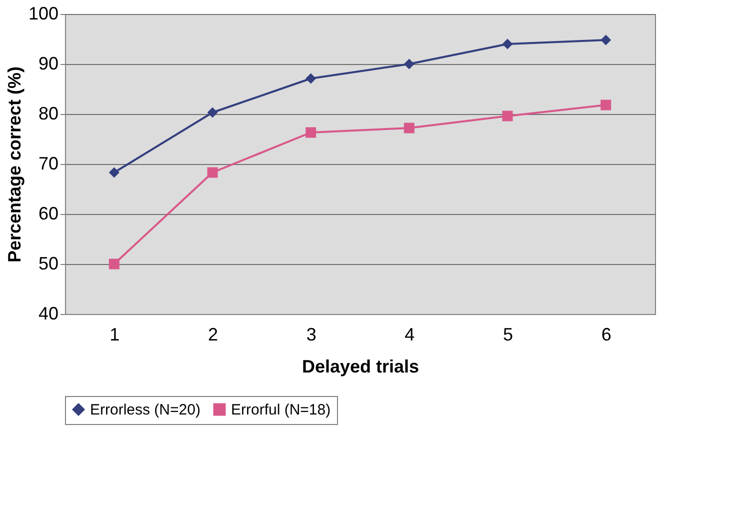  What do you see at coordinates (48, 214) in the screenshot?
I see `y-tick-label: 60` at bounding box center [48, 214].